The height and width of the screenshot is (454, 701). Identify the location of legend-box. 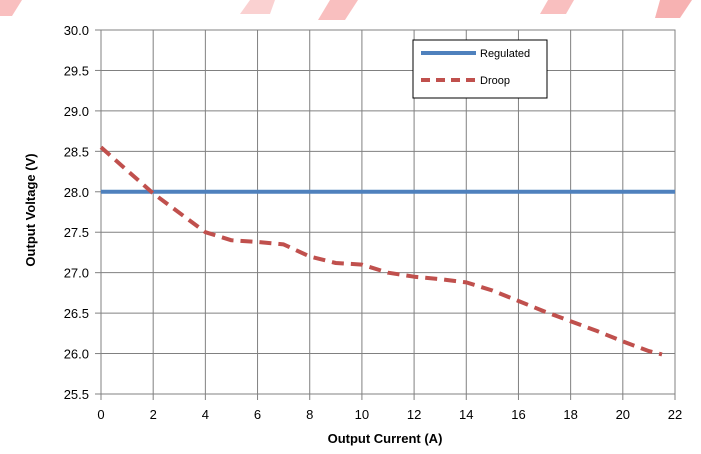
(480, 69).